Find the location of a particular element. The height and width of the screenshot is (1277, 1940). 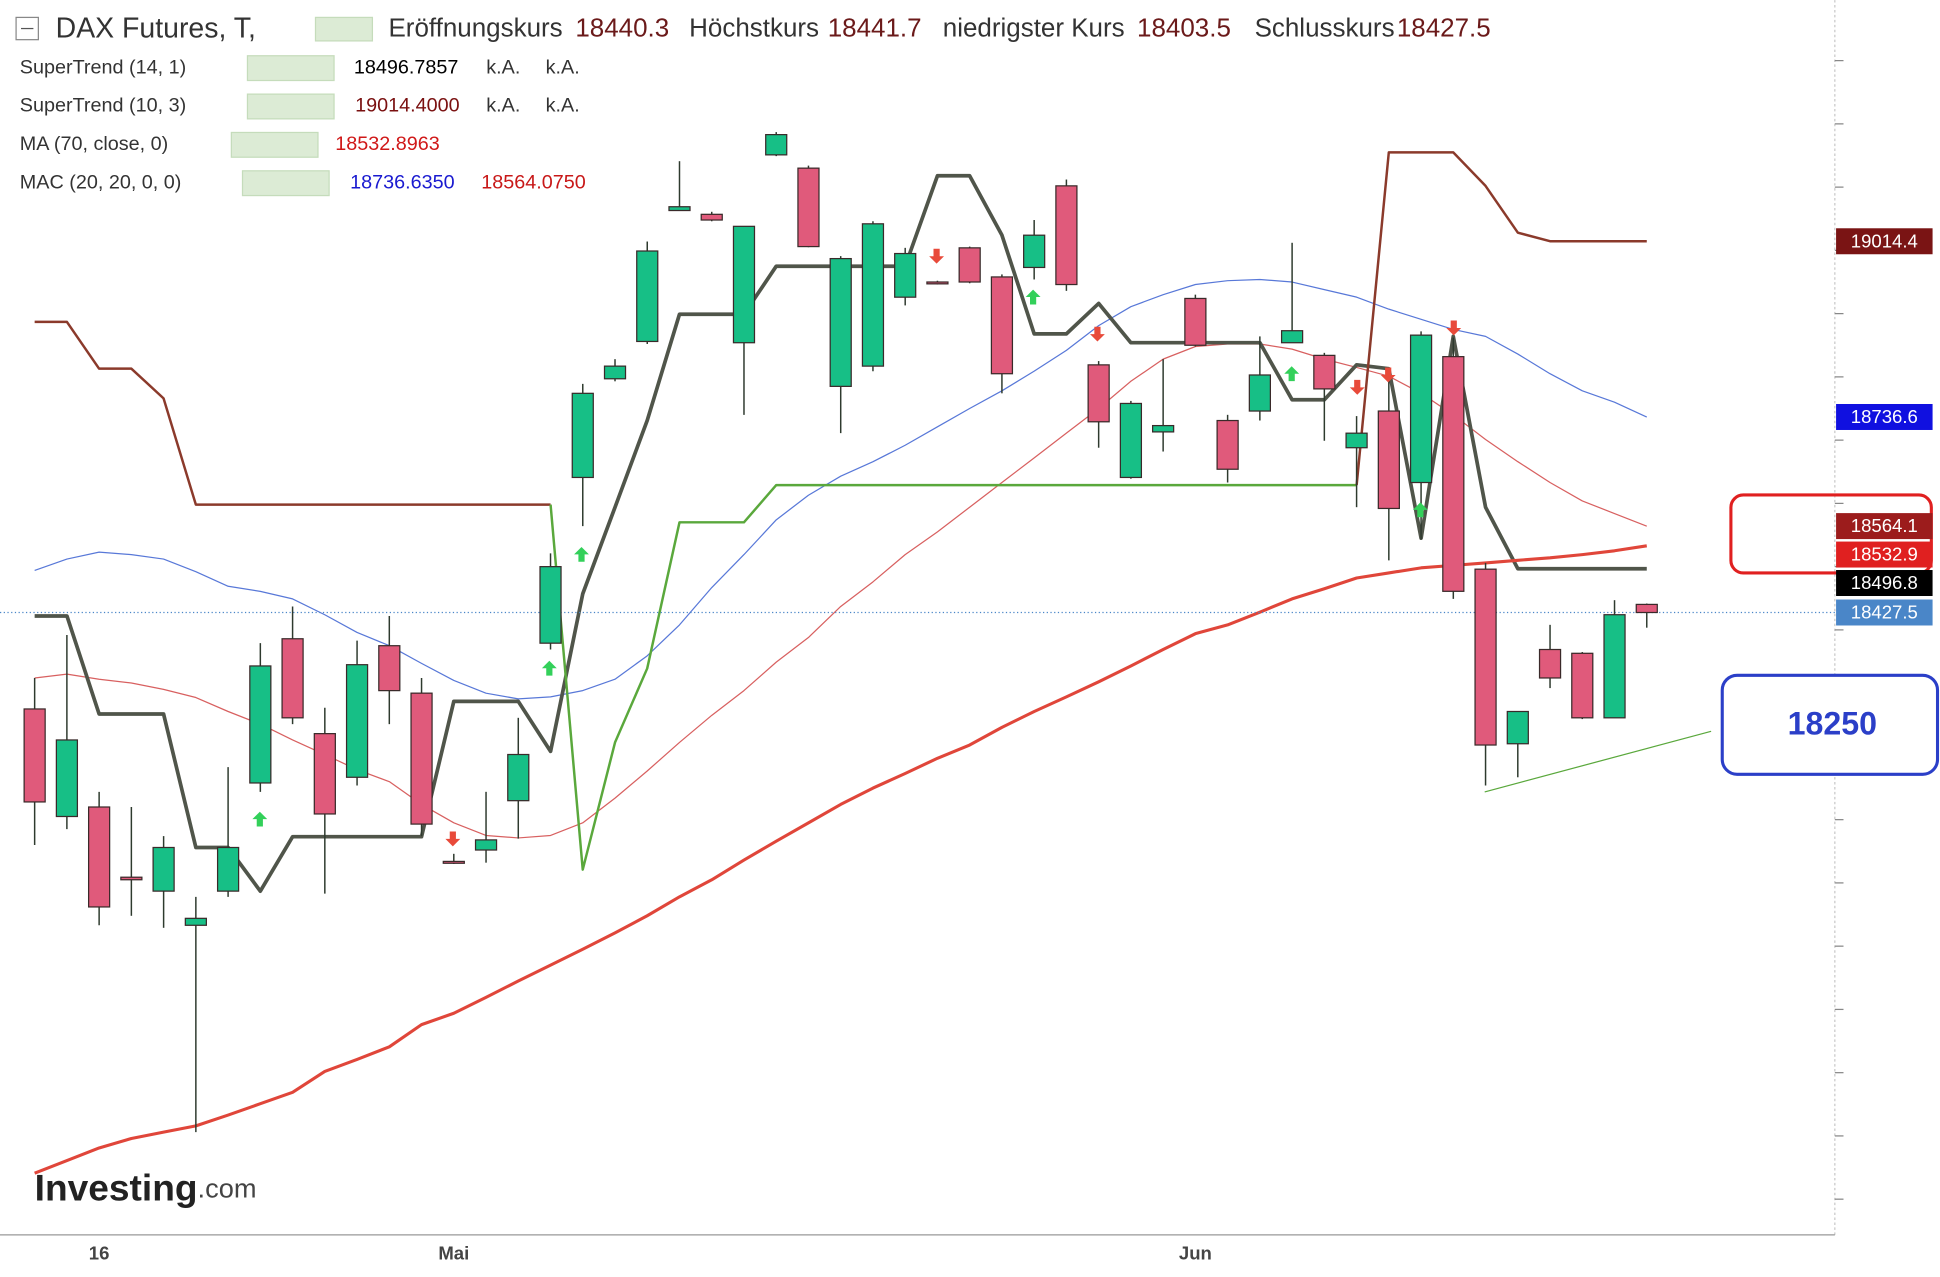

ohlc-value: 18440.3 is located at coordinates (622, 28).